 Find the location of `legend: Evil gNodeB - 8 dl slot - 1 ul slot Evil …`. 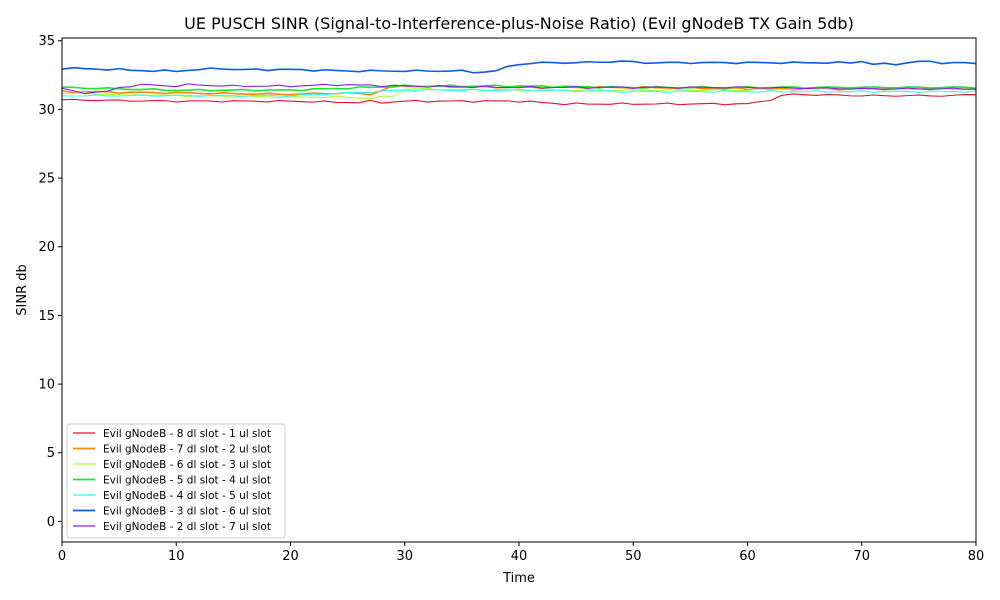

legend: Evil gNodeB - 8 dl slot - 1 ul slot Evil … is located at coordinates (176, 481).